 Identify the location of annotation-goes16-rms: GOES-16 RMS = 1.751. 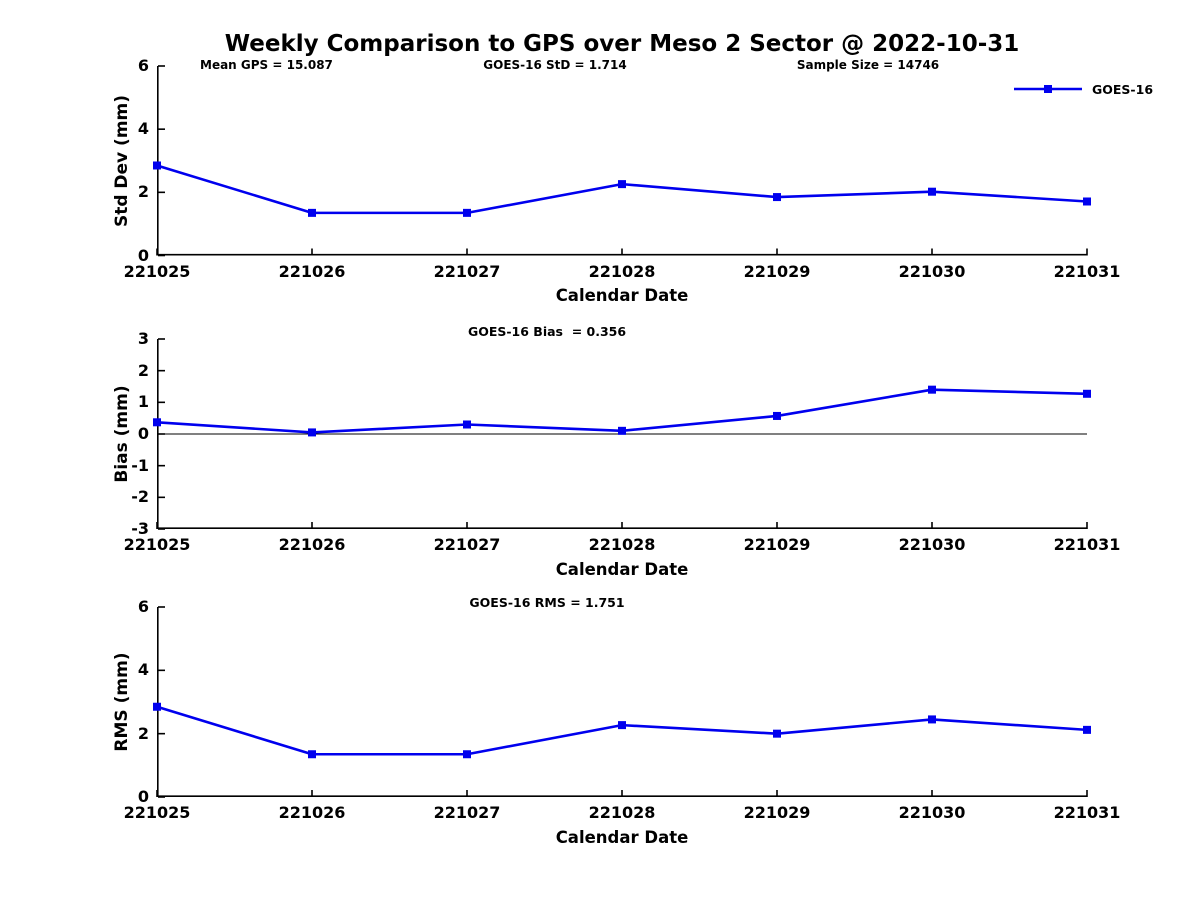
(547, 602).